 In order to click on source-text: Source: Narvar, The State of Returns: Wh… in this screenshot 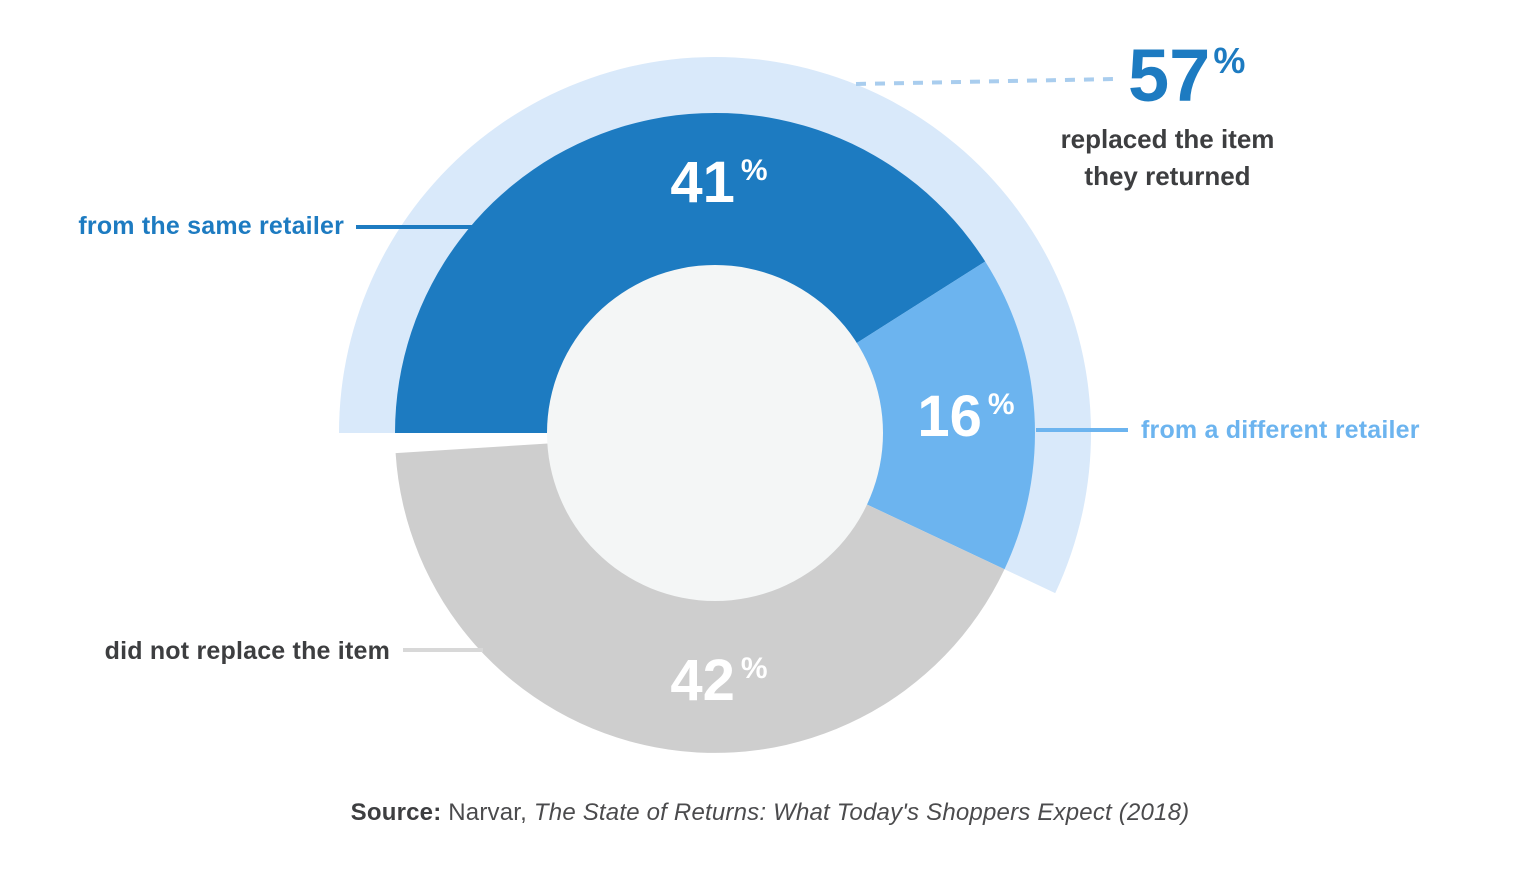, I will do `click(770, 813)`.